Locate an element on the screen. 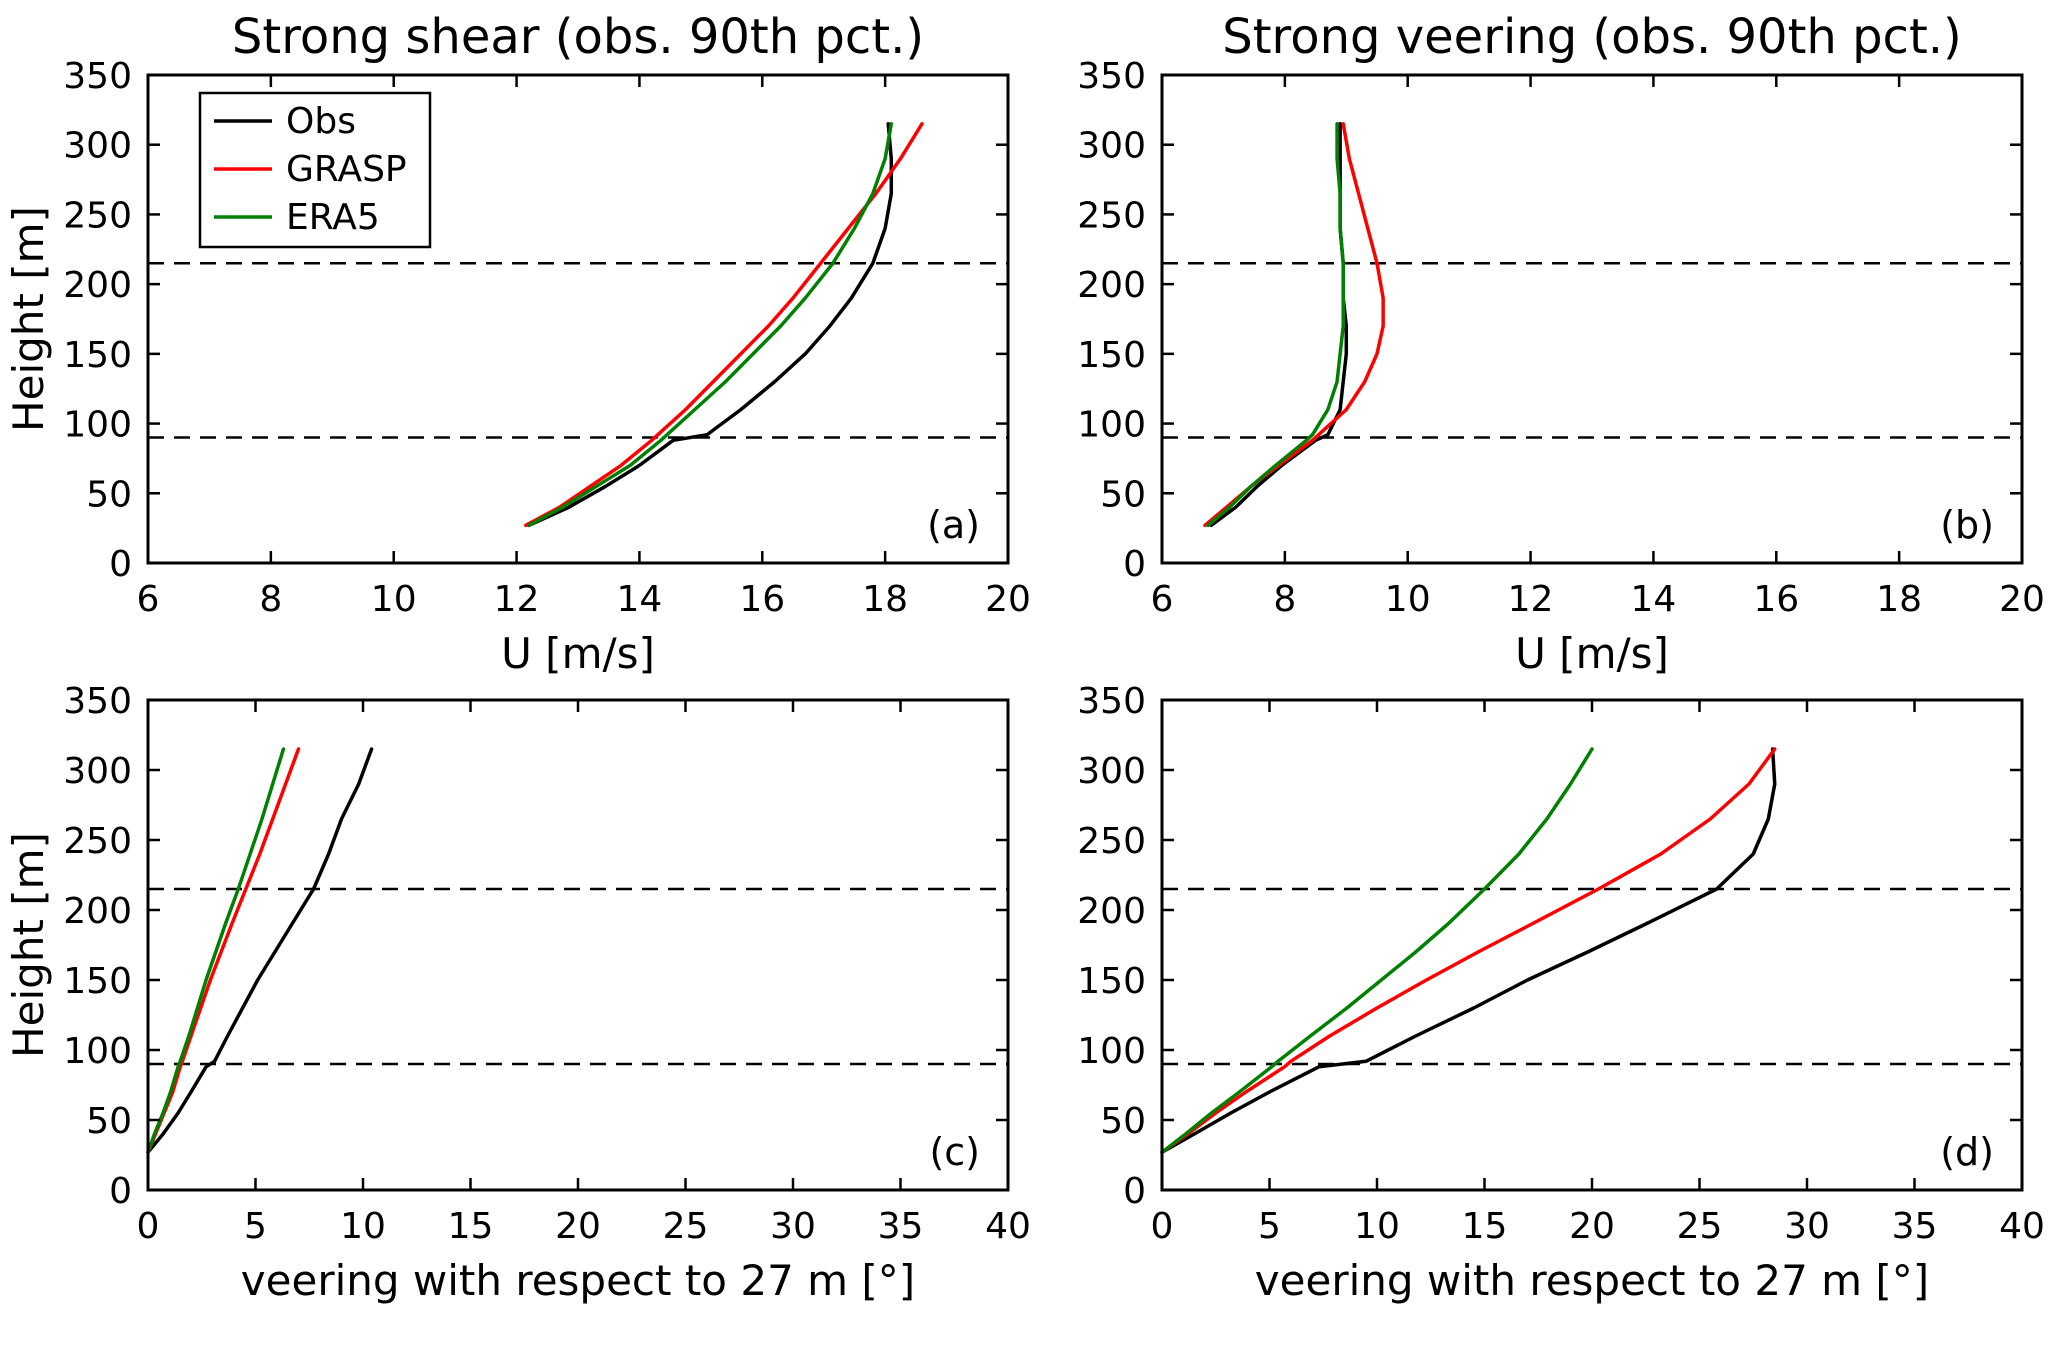 Image resolution: width=2067 pixels, height=1361 pixels. series-era5-c is located at coordinates (216, 950).